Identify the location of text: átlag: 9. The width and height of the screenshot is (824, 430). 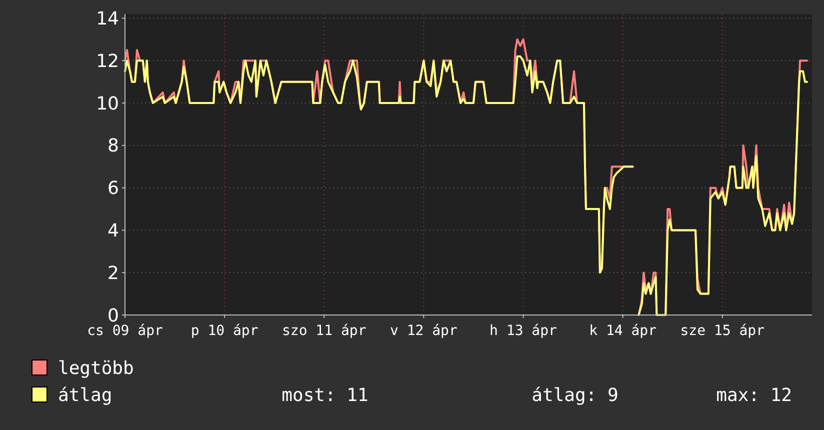
(575, 395).